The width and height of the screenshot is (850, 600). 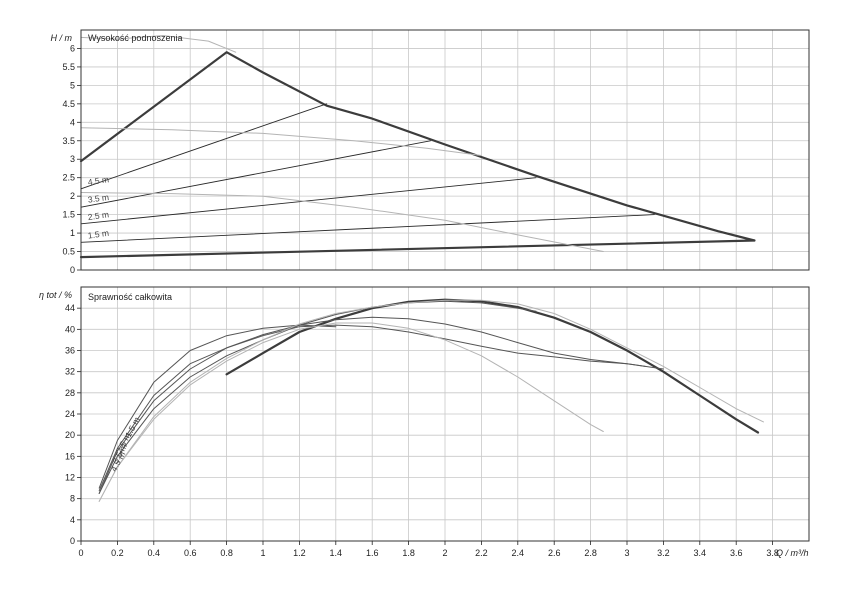 What do you see at coordinates (98, 198) in the screenshot?
I see `curve-label: 3.5 m` at bounding box center [98, 198].